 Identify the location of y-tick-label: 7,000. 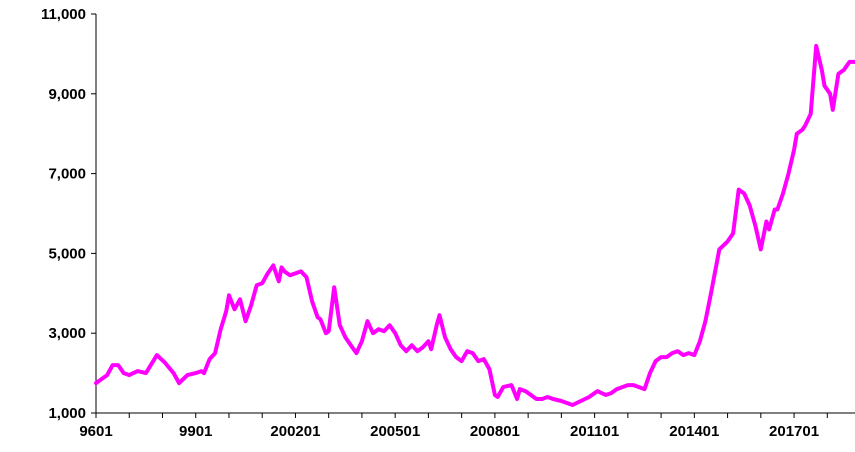
(67, 174).